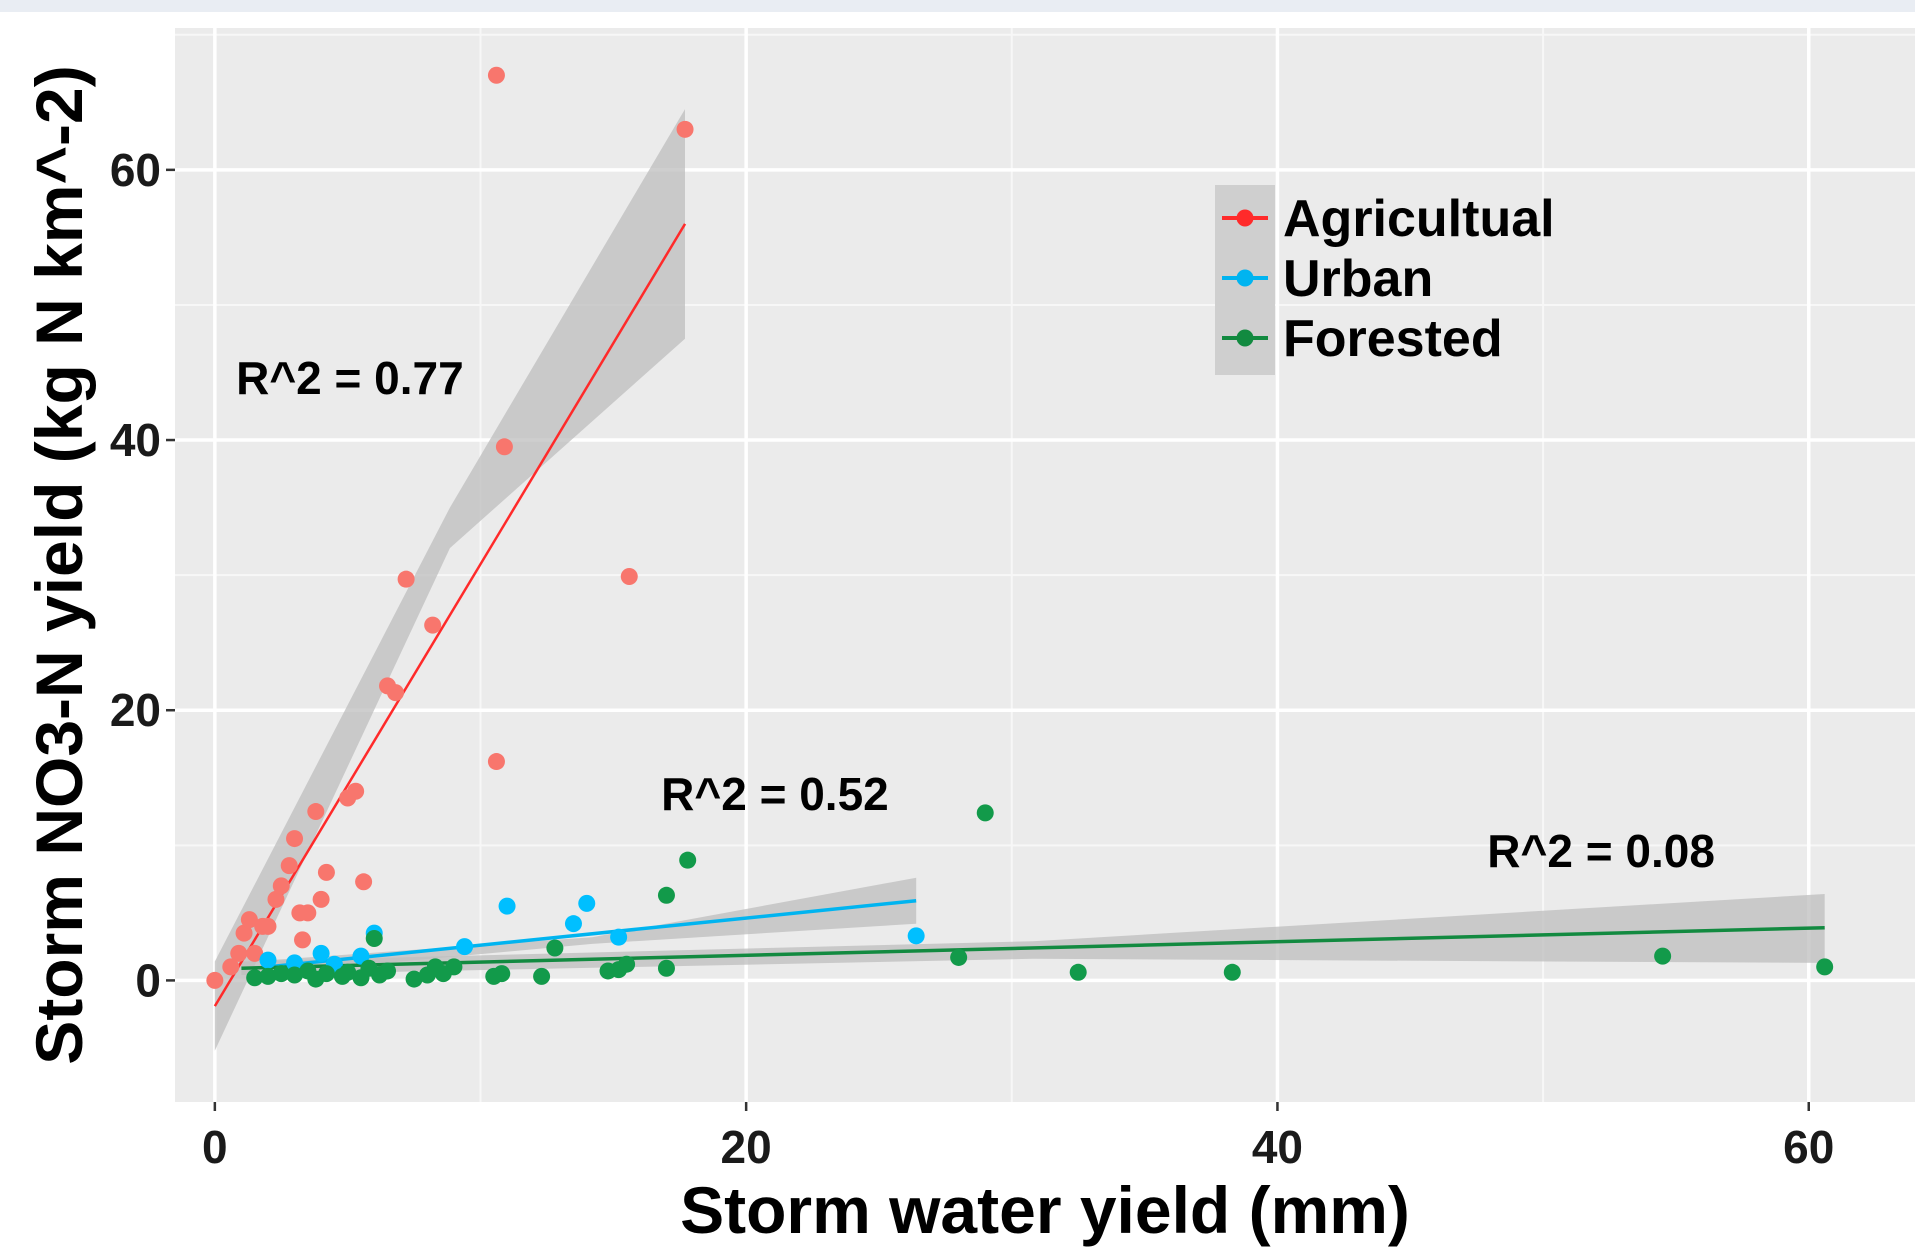 The width and height of the screenshot is (1915, 1254). I want to click on y-axis-title: Storm NO3-N yield (kg N km^-2), so click(59, 564).